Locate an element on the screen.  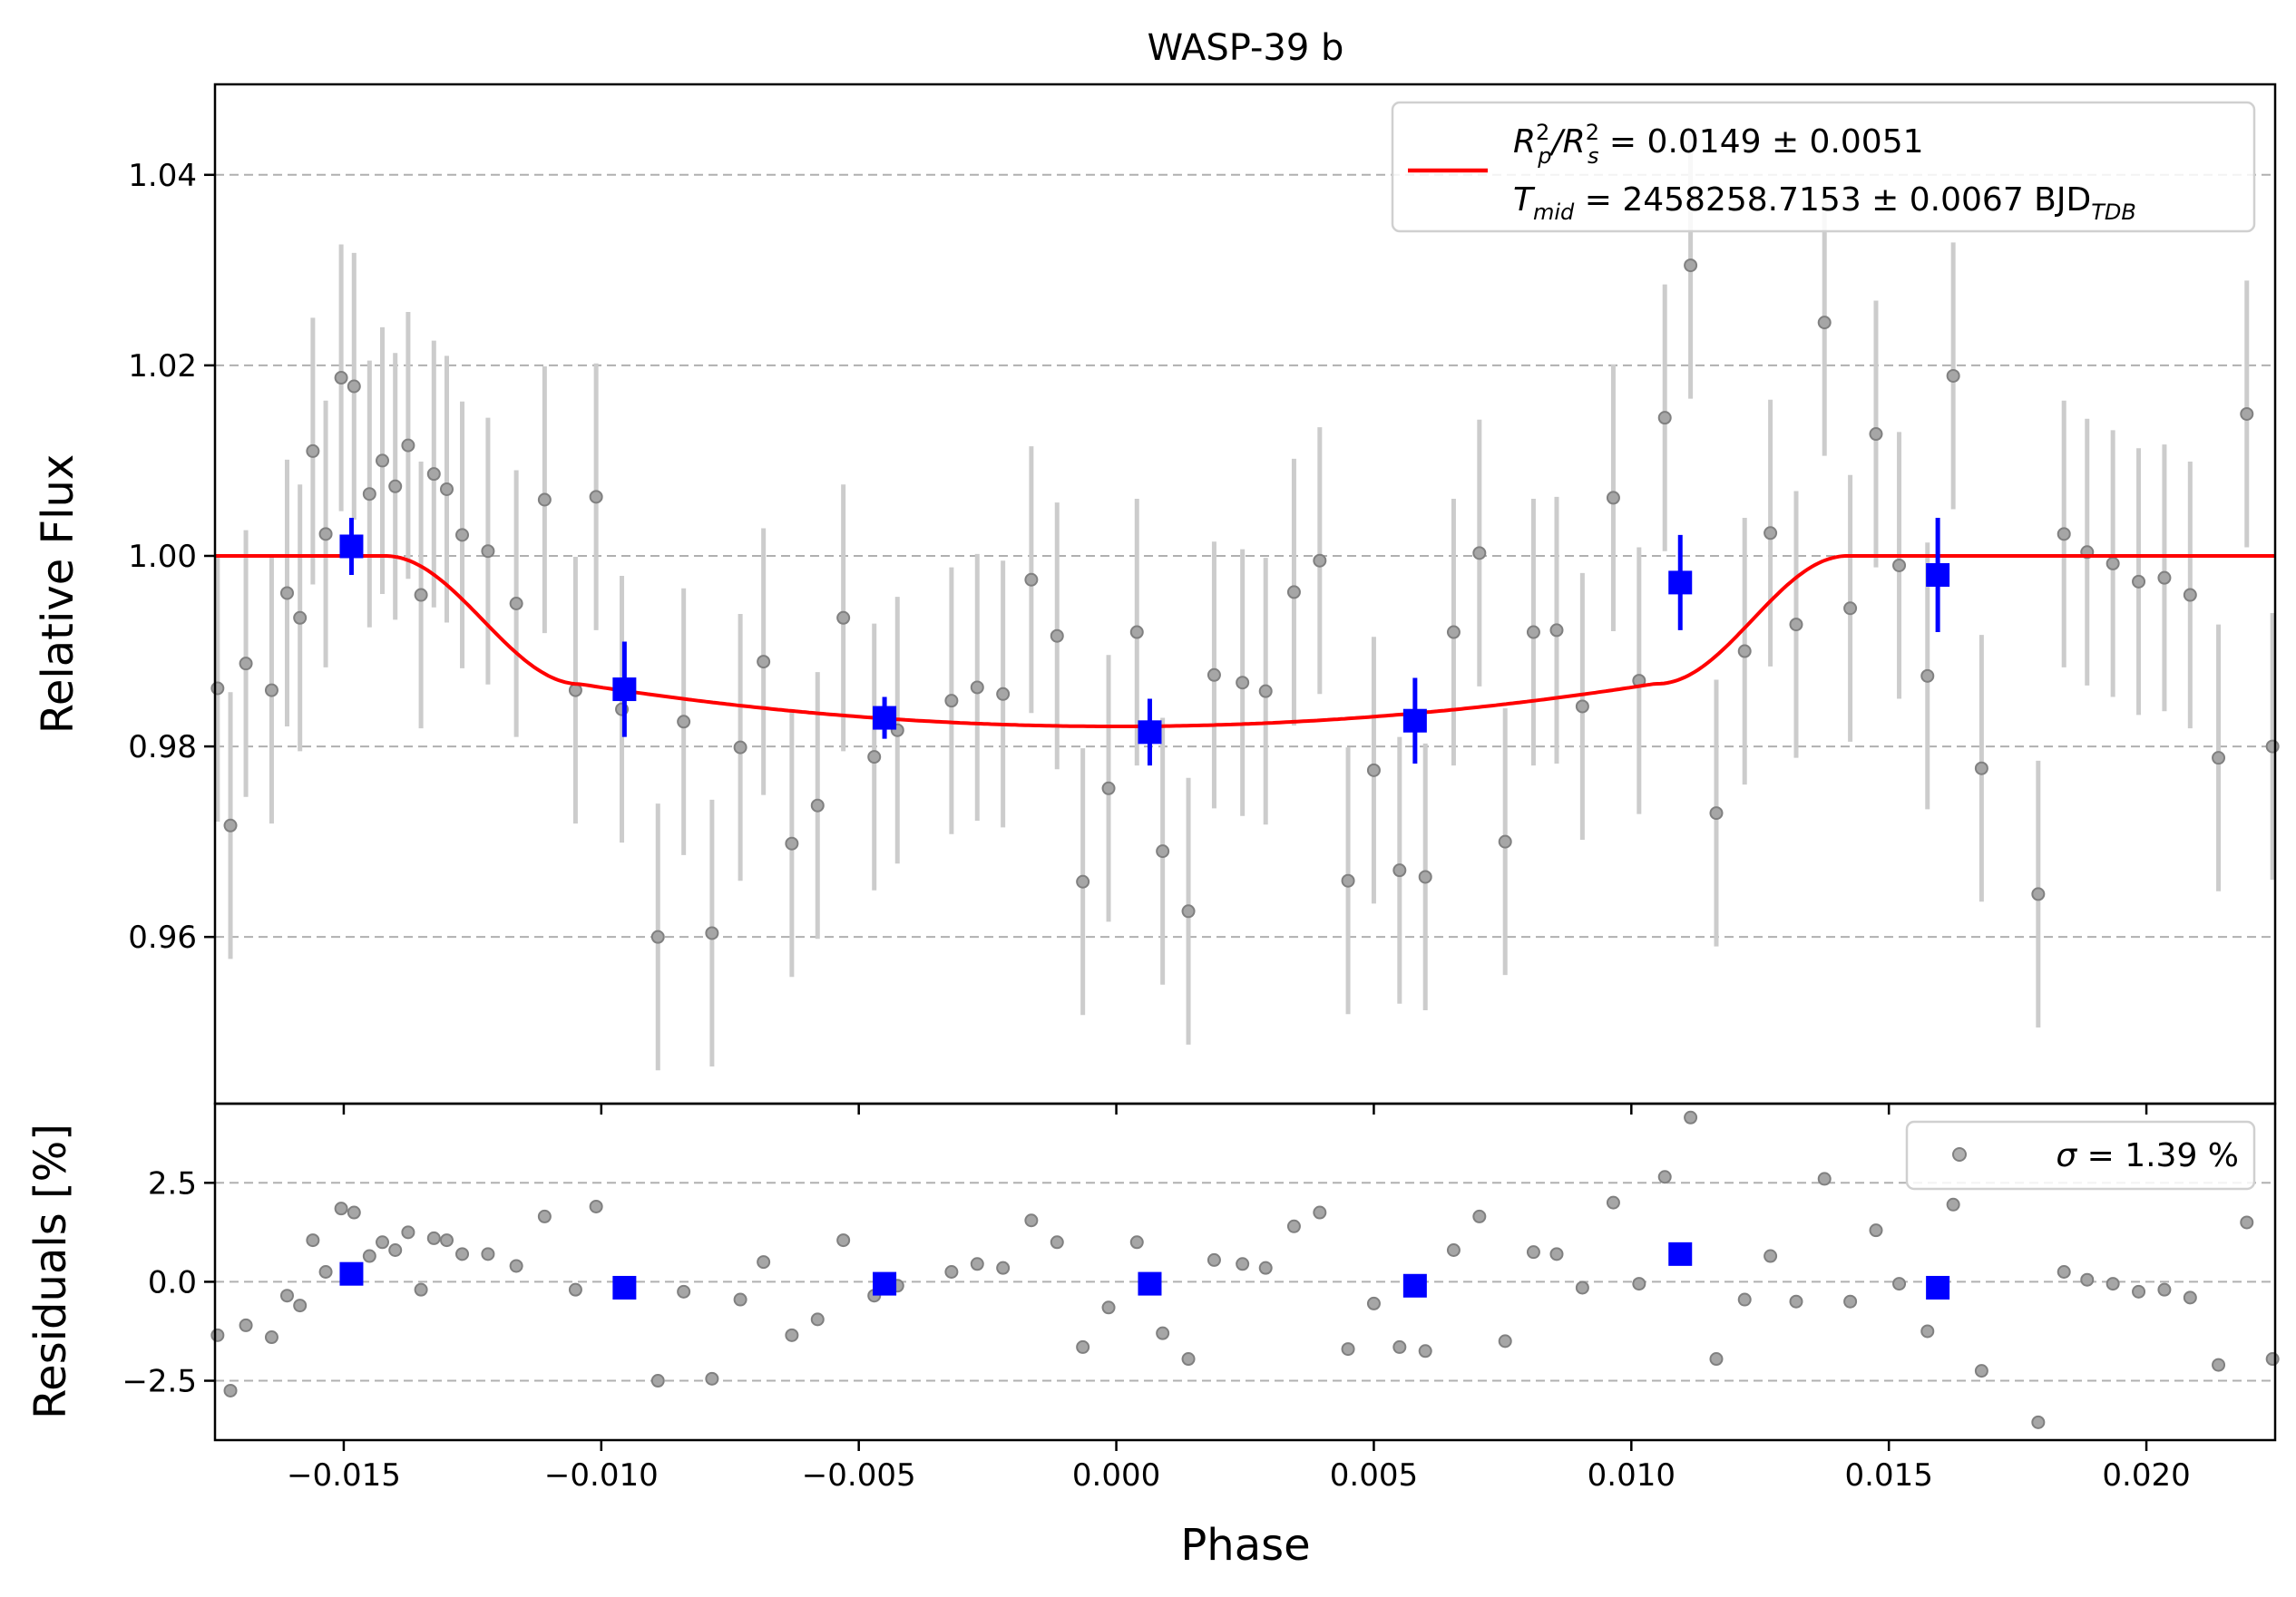
legend-sigma-symbol: σ is located at coordinates (2067, 1155).